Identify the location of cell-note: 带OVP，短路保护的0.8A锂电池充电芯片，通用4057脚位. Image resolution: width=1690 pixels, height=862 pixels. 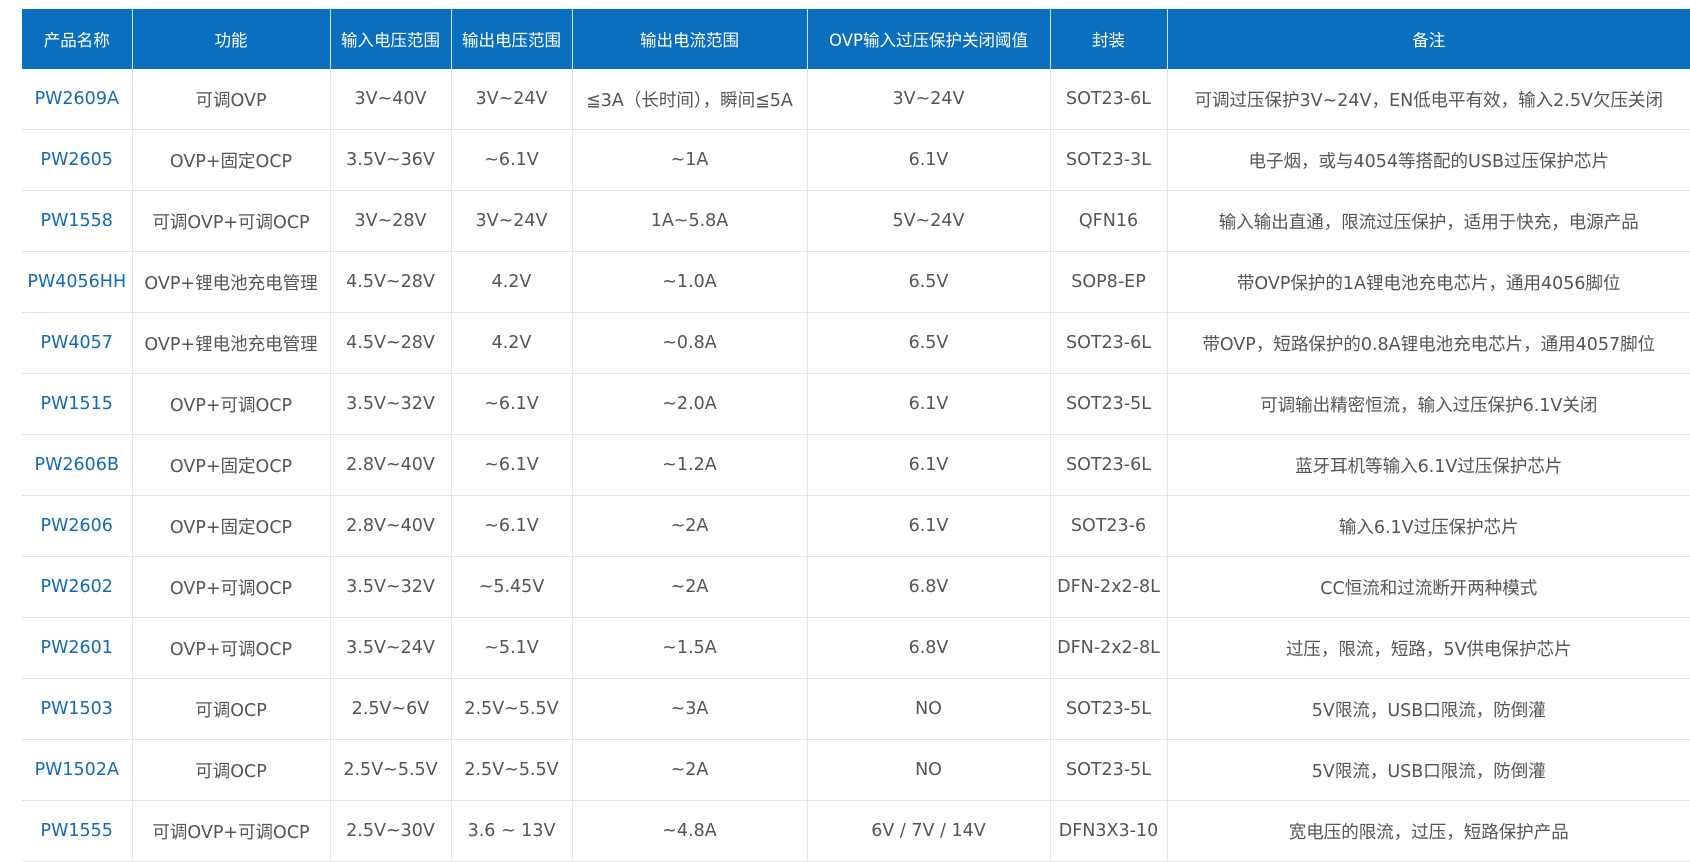
(1428, 343).